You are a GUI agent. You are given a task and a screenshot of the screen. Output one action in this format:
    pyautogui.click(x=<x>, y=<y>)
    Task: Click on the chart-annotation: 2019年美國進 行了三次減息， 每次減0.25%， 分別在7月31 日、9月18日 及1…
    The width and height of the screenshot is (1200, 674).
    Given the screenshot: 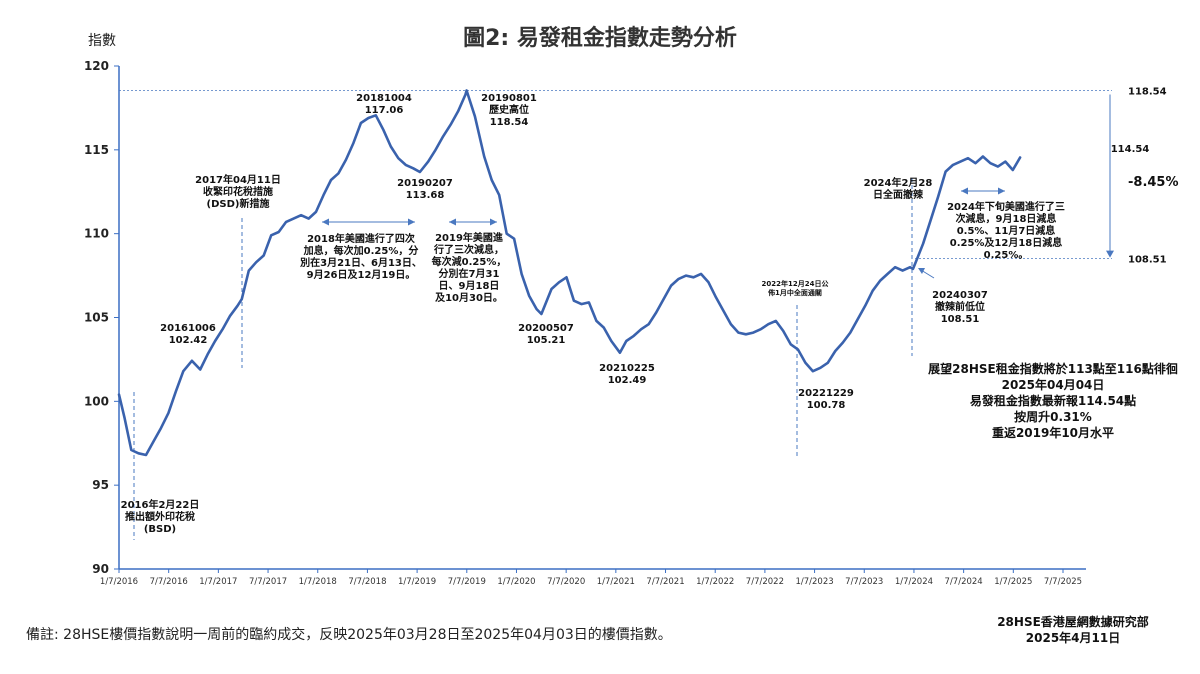 What is the action you would take?
    pyautogui.click(x=469, y=269)
    